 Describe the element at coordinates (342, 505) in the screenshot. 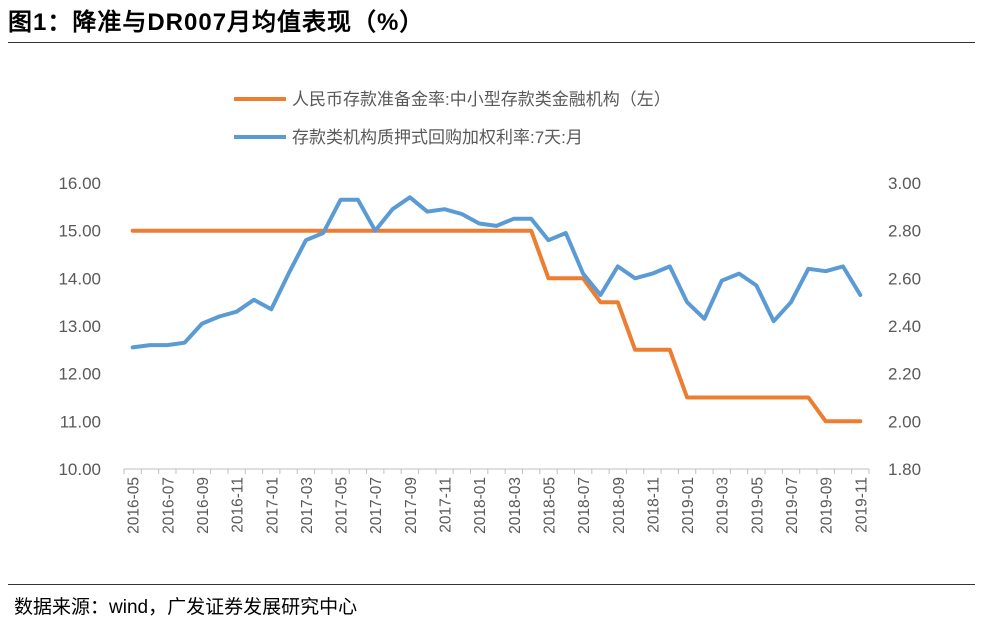

I see `x-tick-label: 2017-05` at that location.